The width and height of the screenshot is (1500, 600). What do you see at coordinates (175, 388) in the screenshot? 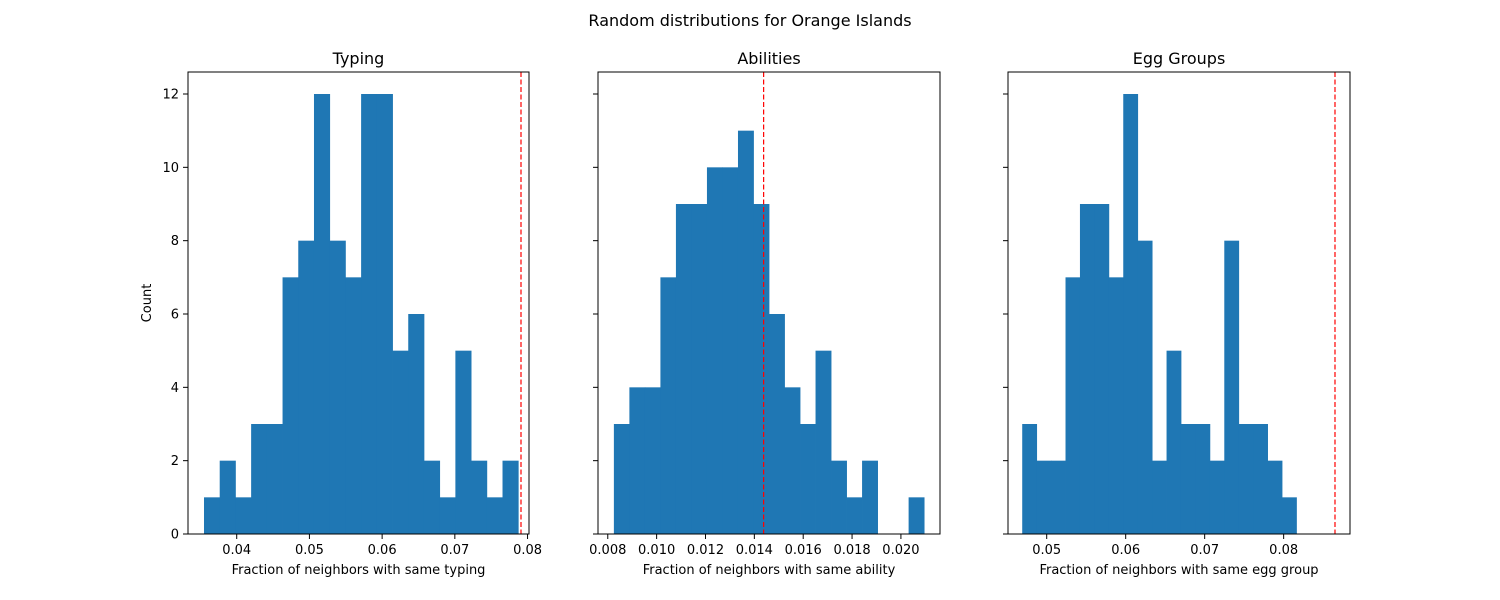
I see `y-tick-label: 4` at bounding box center [175, 388].